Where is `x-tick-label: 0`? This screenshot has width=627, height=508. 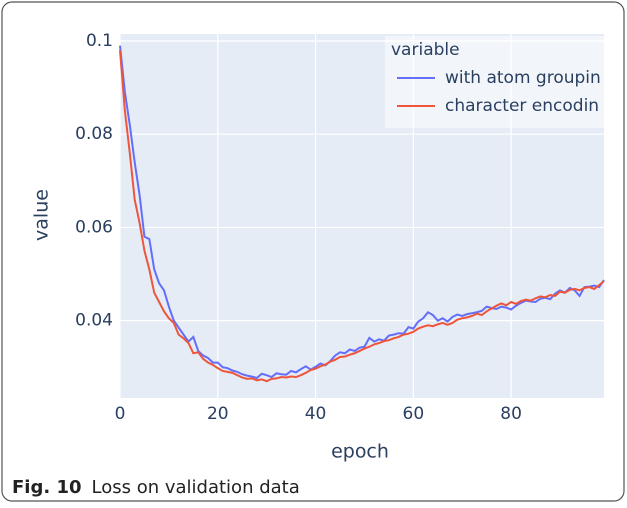
x-tick-label: 0 is located at coordinates (120, 414).